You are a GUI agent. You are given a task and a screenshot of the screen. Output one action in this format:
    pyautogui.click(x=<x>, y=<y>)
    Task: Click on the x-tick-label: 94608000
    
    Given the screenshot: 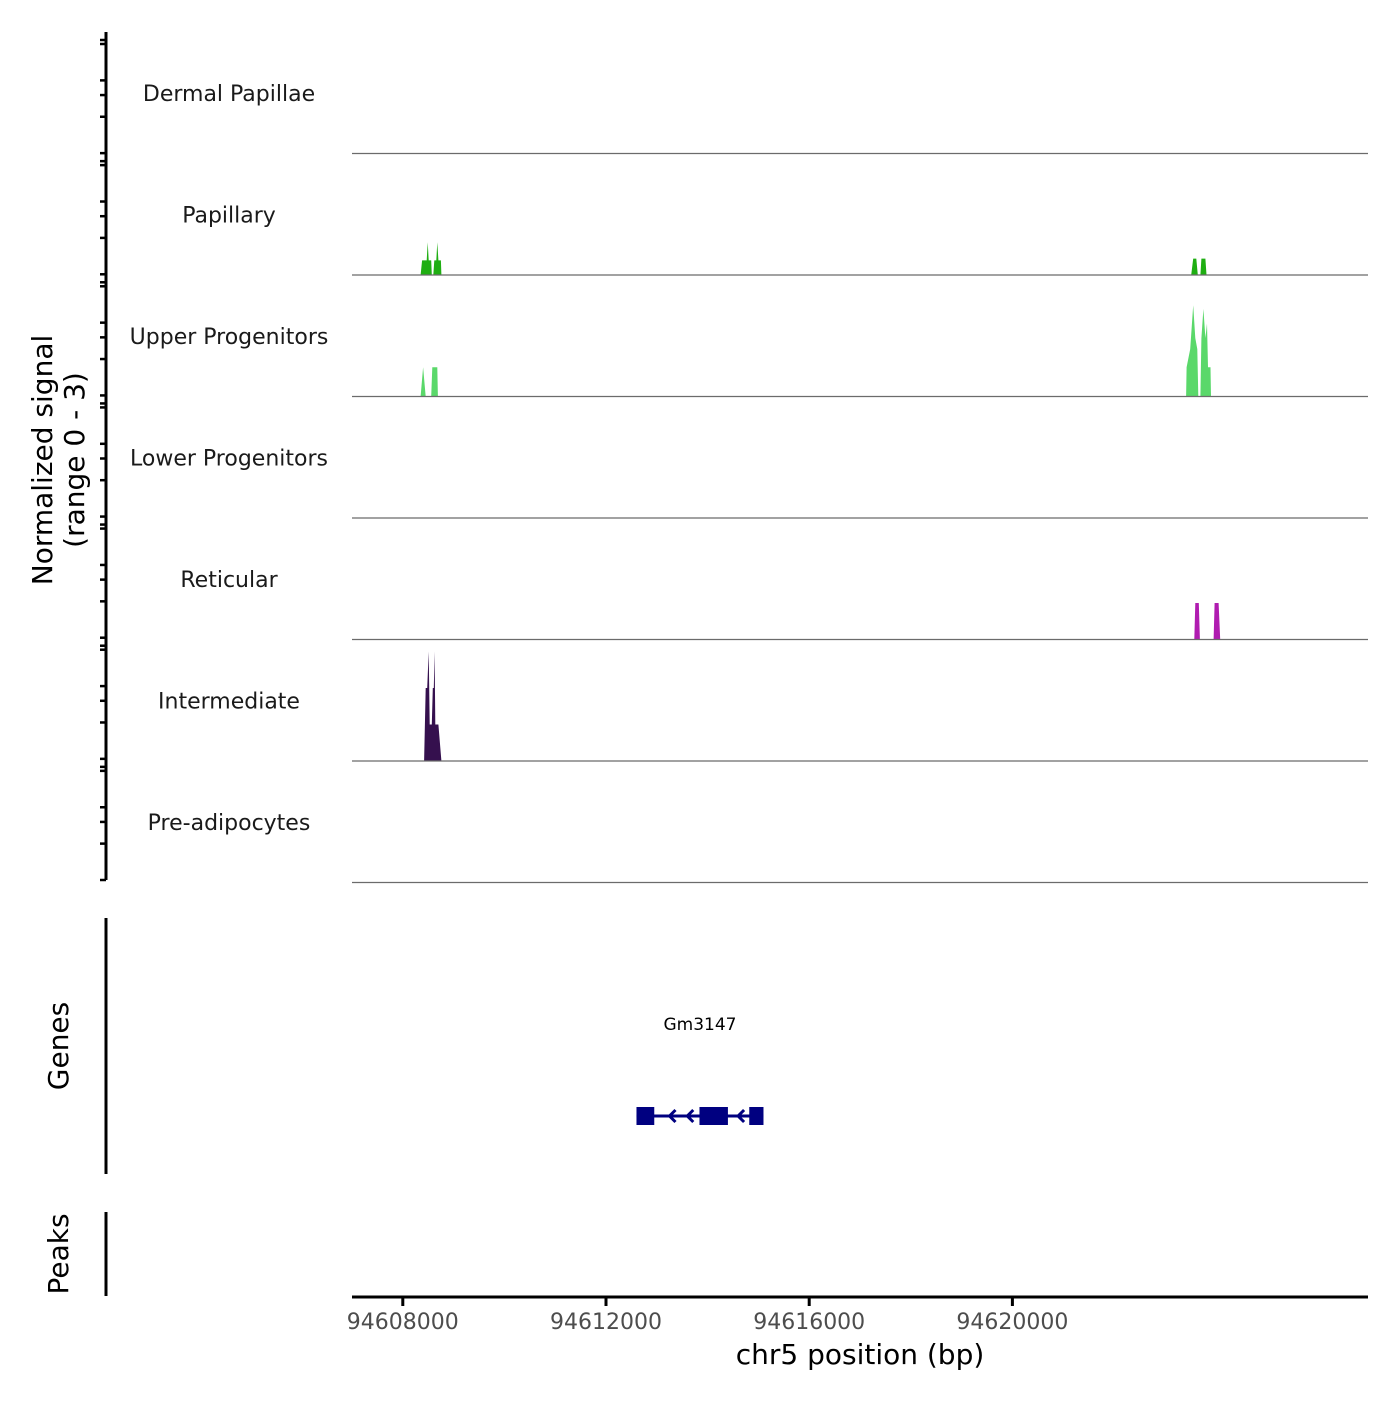 What is the action you would take?
    pyautogui.click(x=403, y=1322)
    